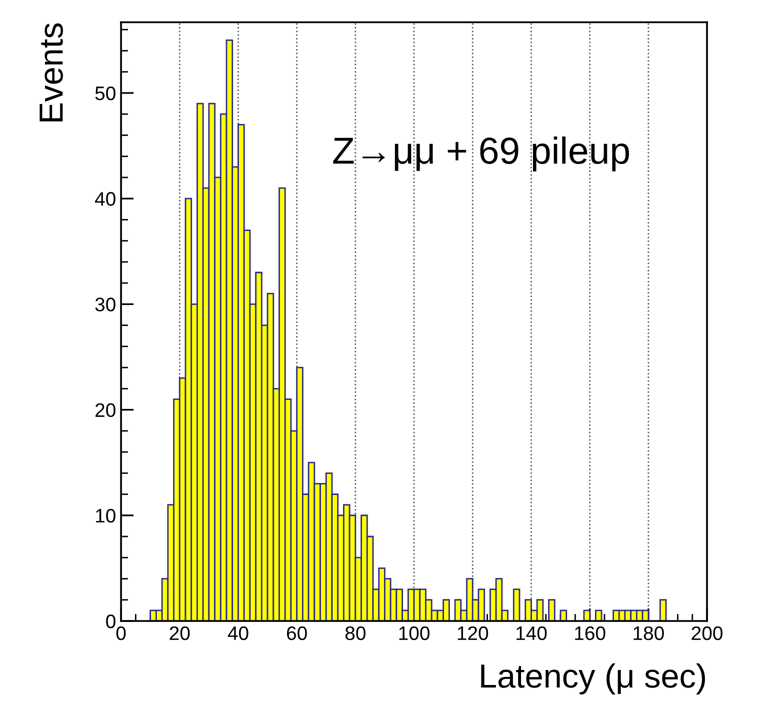 The width and height of the screenshot is (768, 724). I want to click on y-tick-label: 0, so click(111, 621).